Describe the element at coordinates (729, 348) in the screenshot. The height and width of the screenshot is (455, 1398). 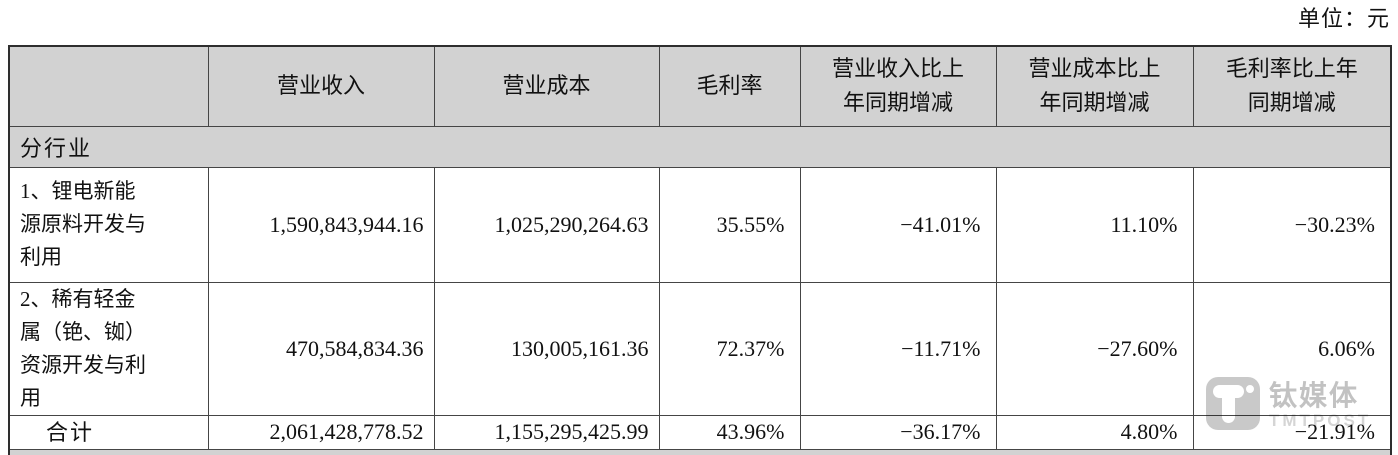
I see `gross-margin-cell: 72.37%` at that location.